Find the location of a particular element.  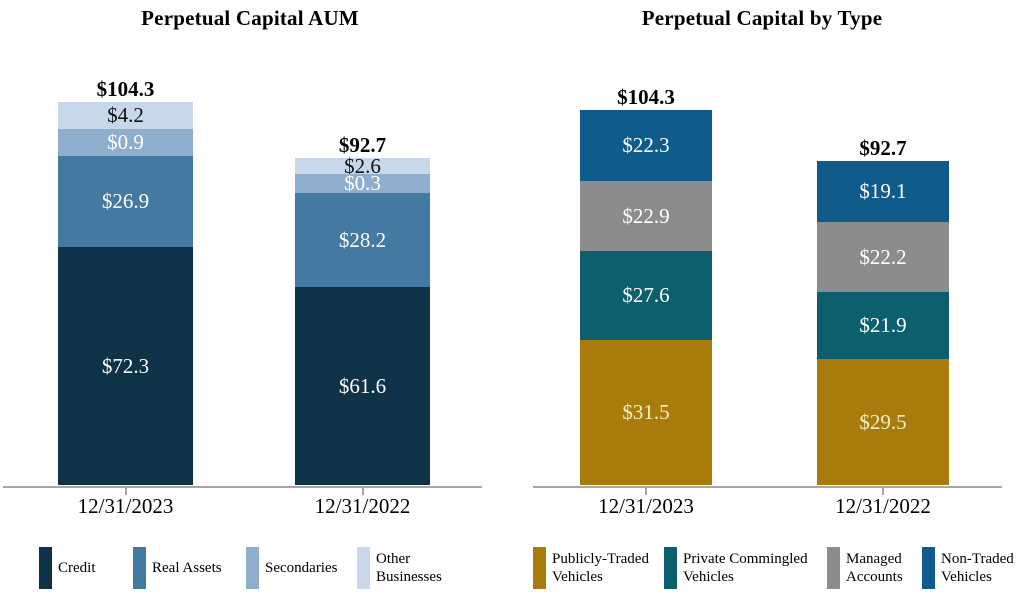

legend-item-non-traded-vehicles: Non-Traded Vehicles is located at coordinates (973, 568).